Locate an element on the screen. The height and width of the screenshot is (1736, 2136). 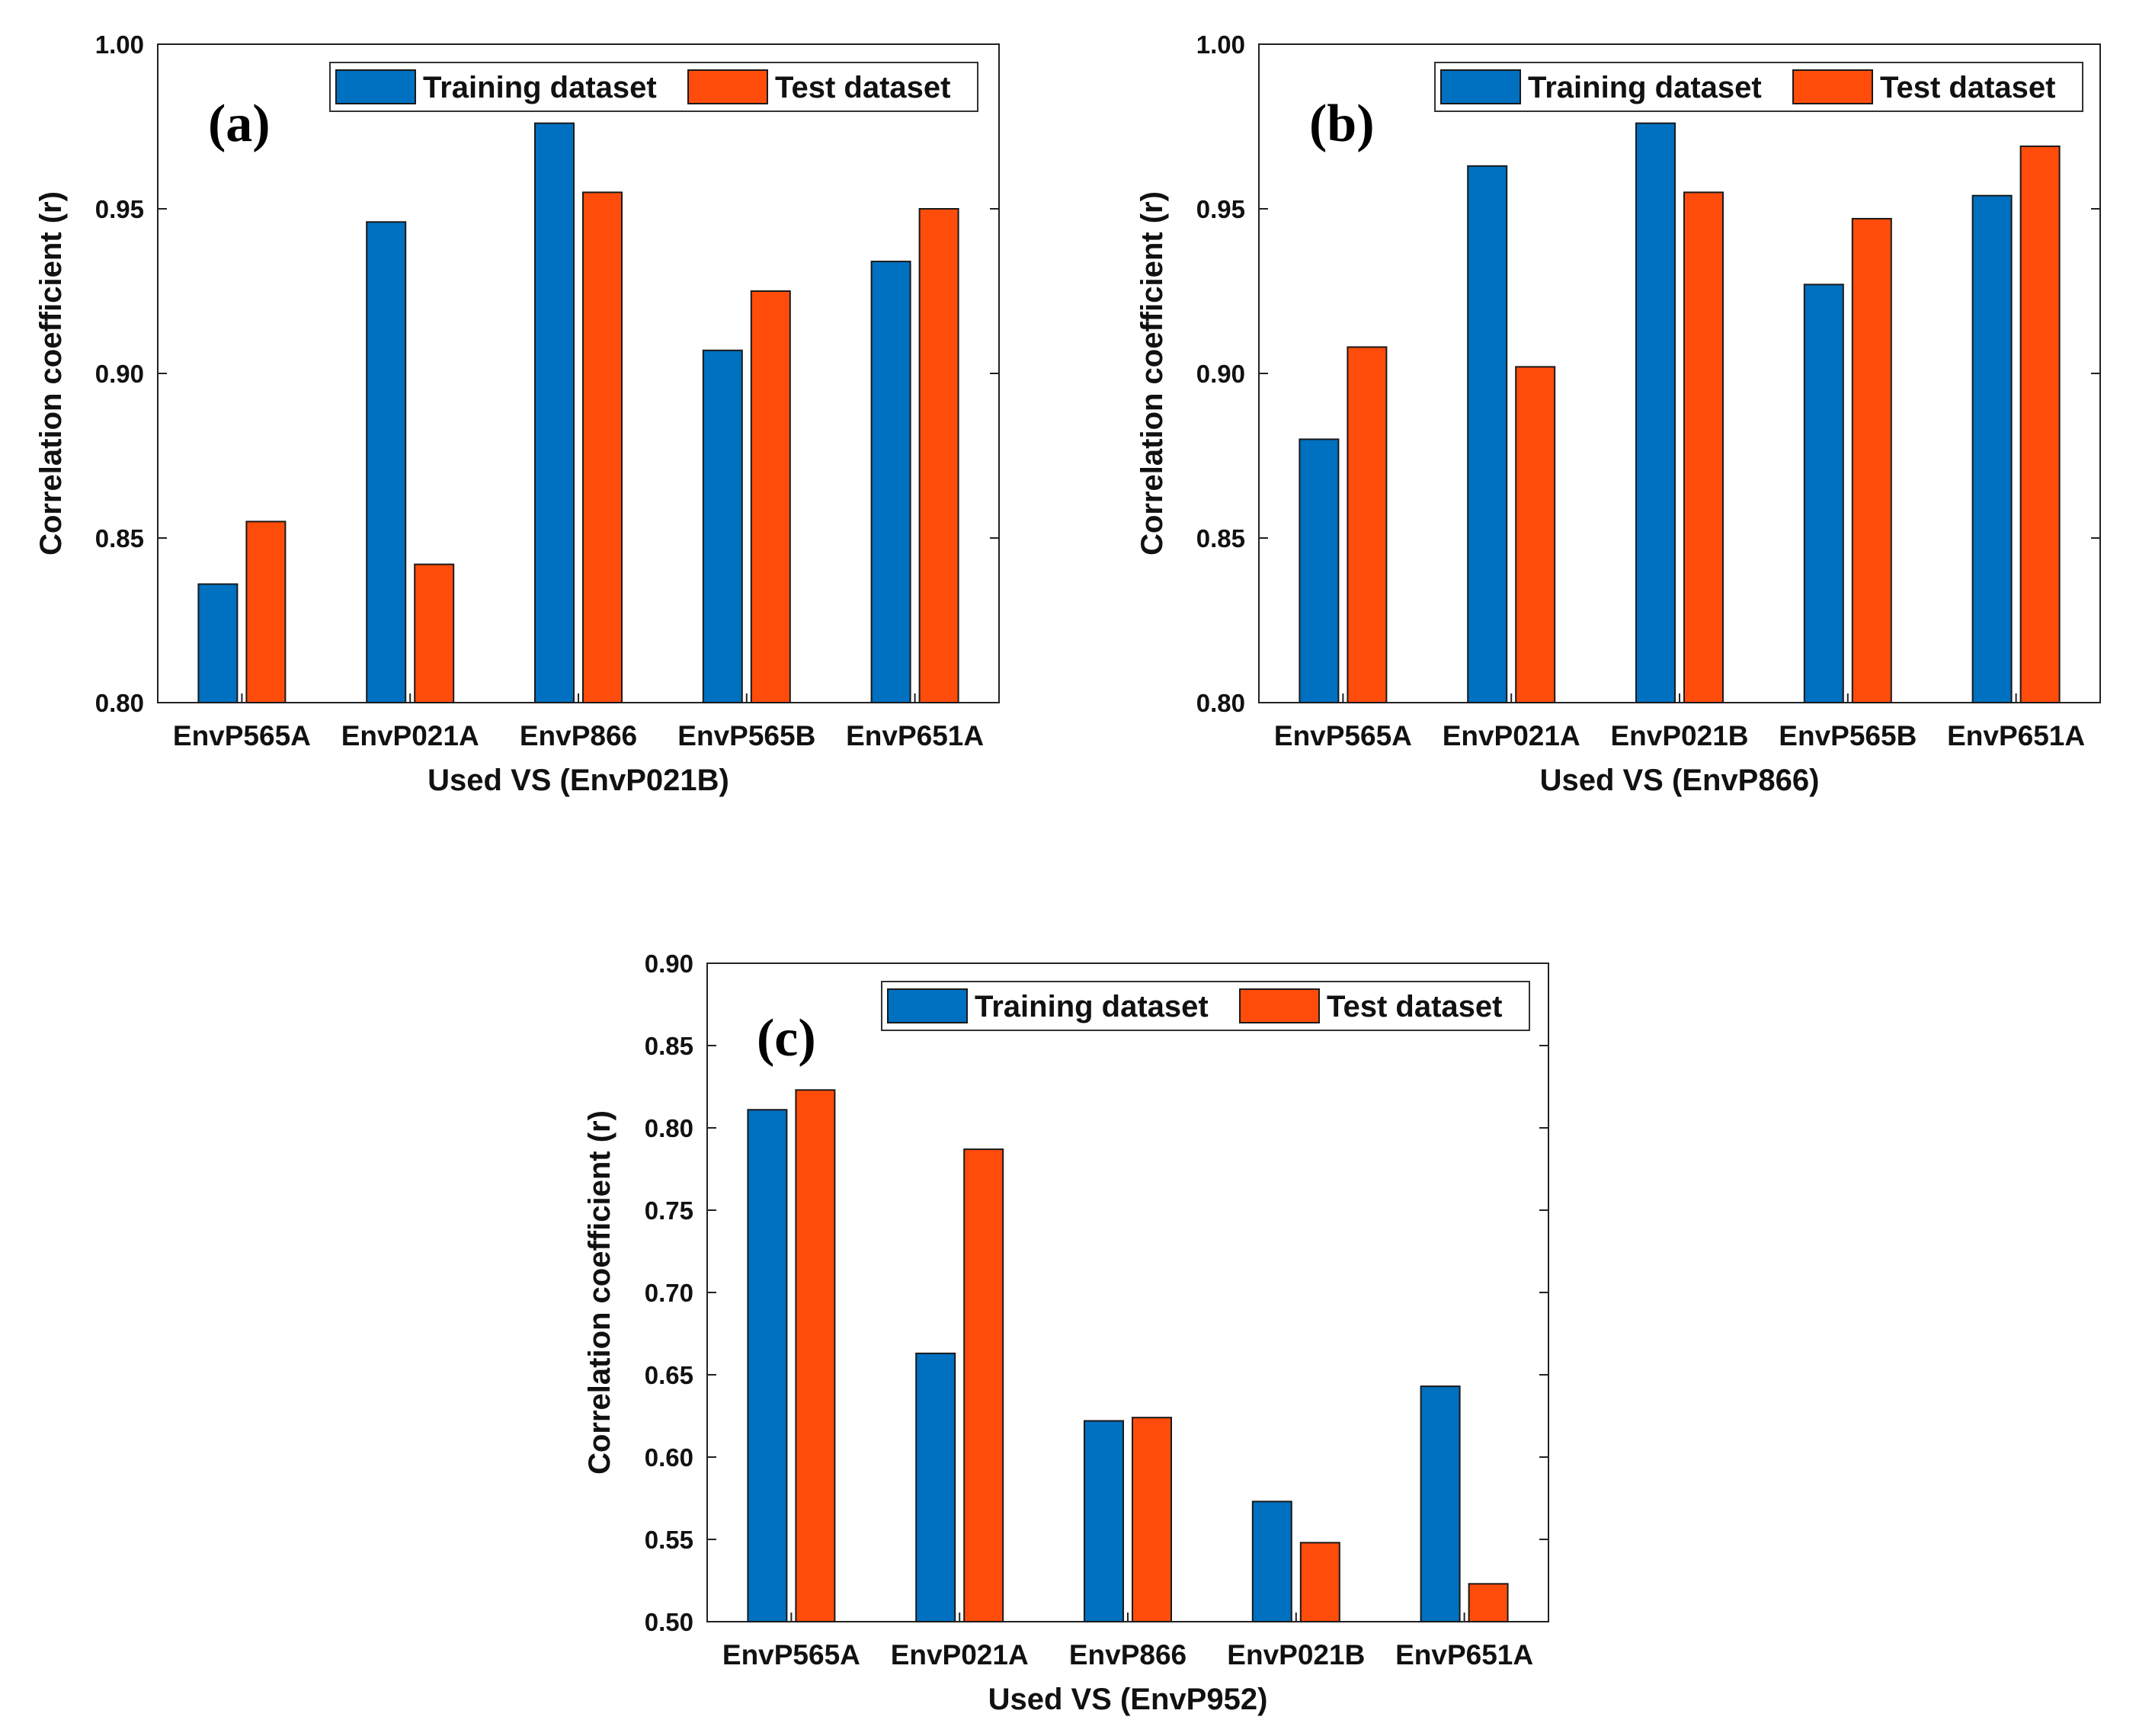
x-axis-title: Used VS (EnvP021B) is located at coordinates (578, 780).